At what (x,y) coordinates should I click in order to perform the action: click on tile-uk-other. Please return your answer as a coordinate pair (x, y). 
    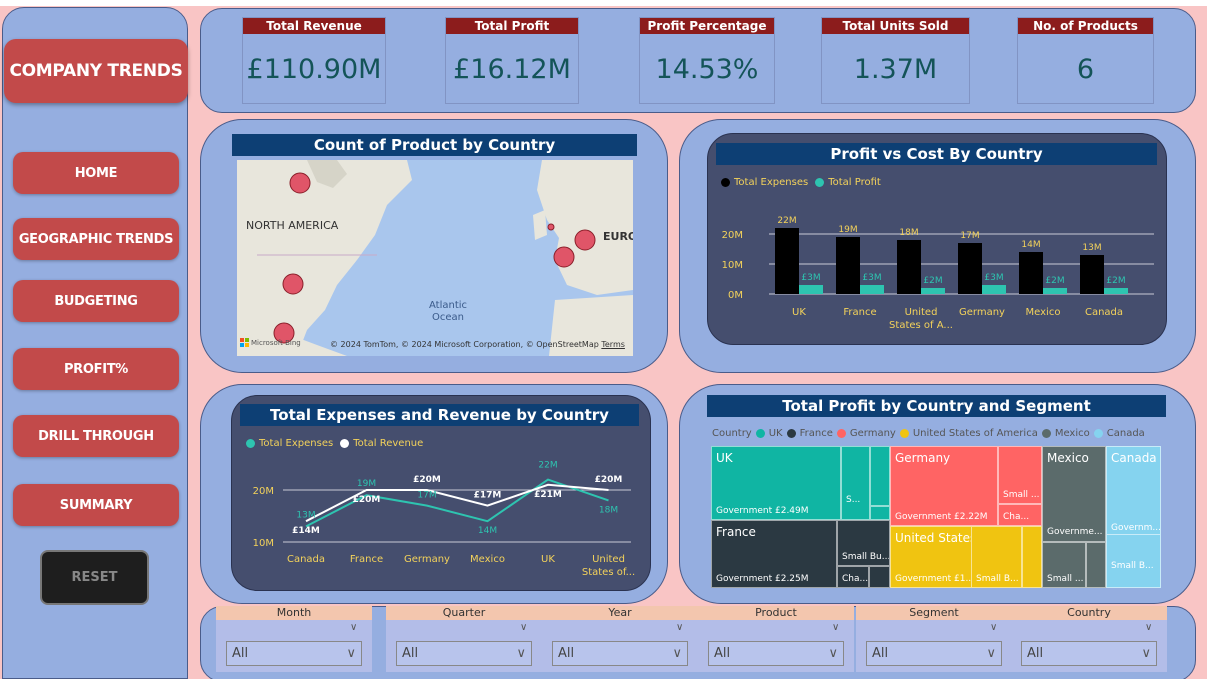
    Looking at the image, I should click on (880, 513).